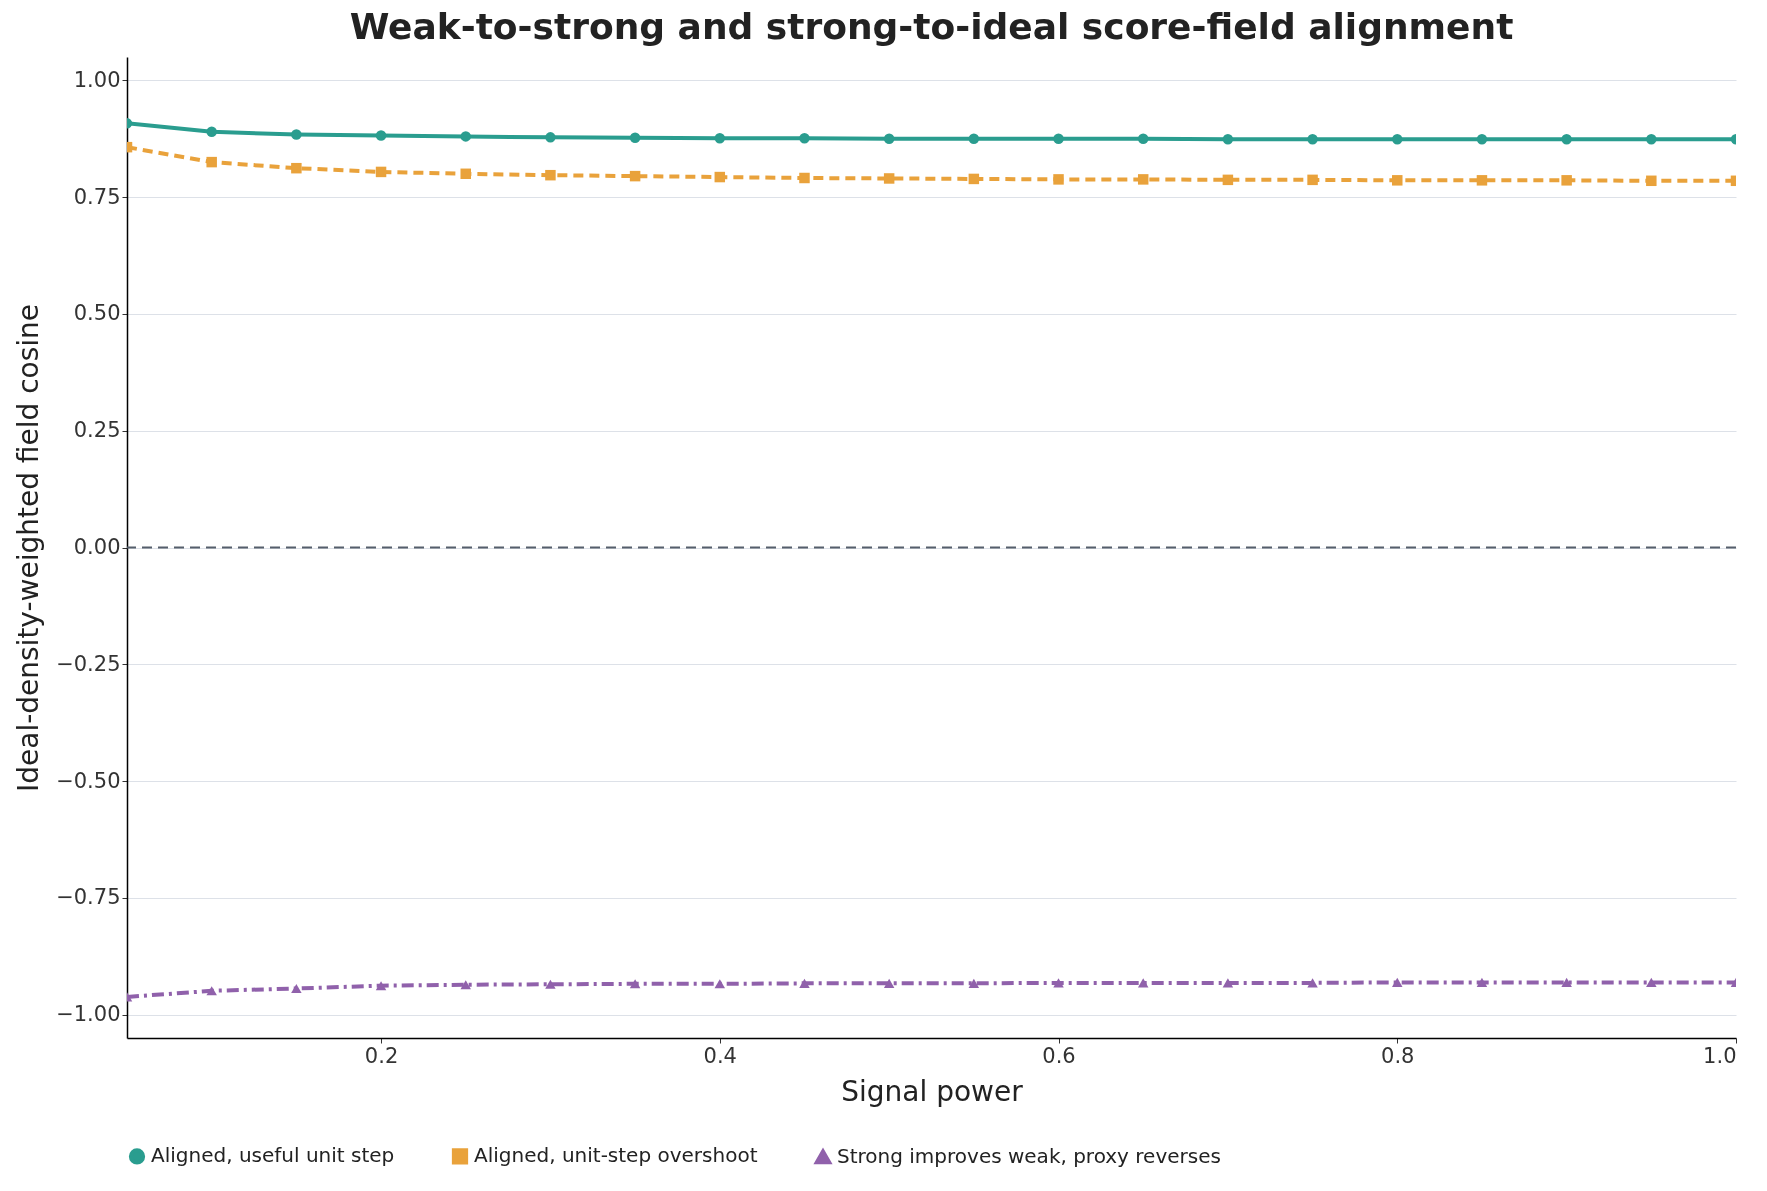 This screenshot has width=1767, height=1191. I want to click on x-tick-label: 0.4, so click(720, 1055).